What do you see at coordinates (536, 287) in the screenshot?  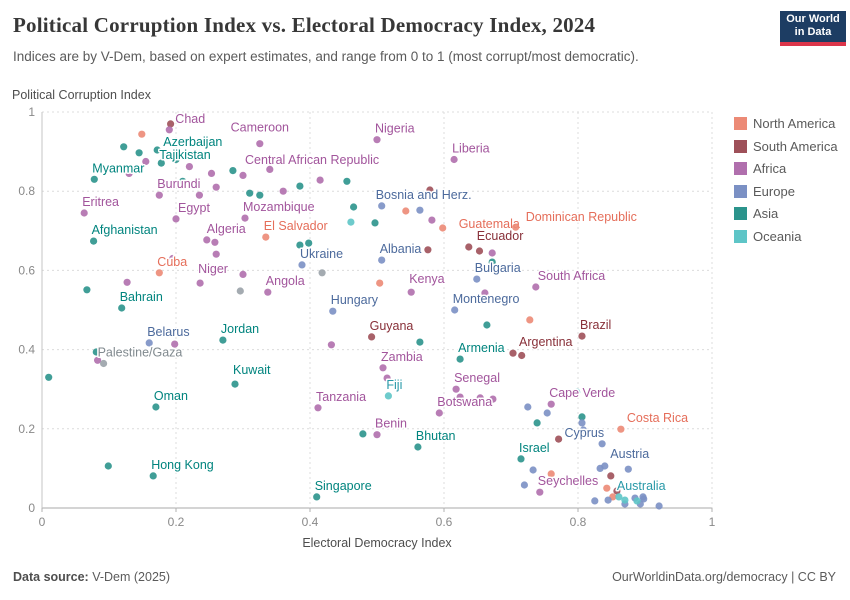 I see `data-point-south-africa` at bounding box center [536, 287].